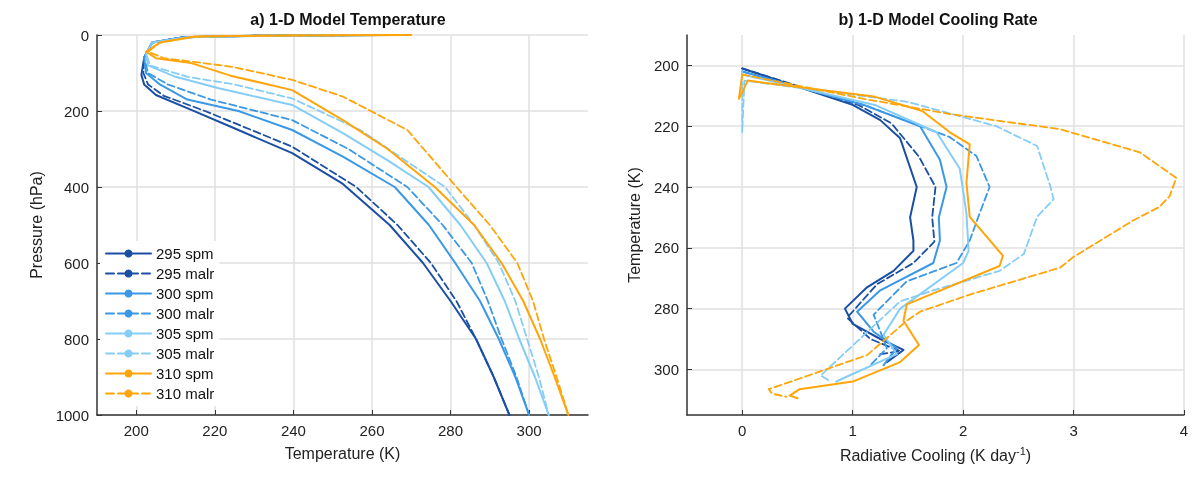 The width and height of the screenshot is (1196, 484). I want to click on y-axis-title: Temperature (K), so click(634, 225).